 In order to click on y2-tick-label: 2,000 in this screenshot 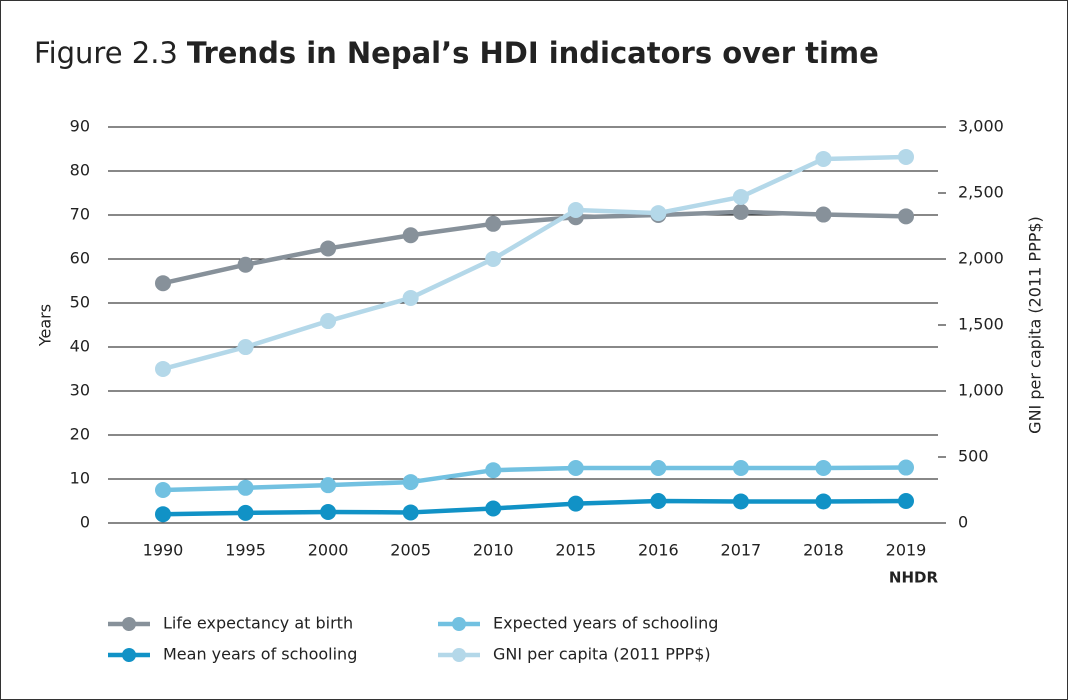, I will do `click(981, 258)`.